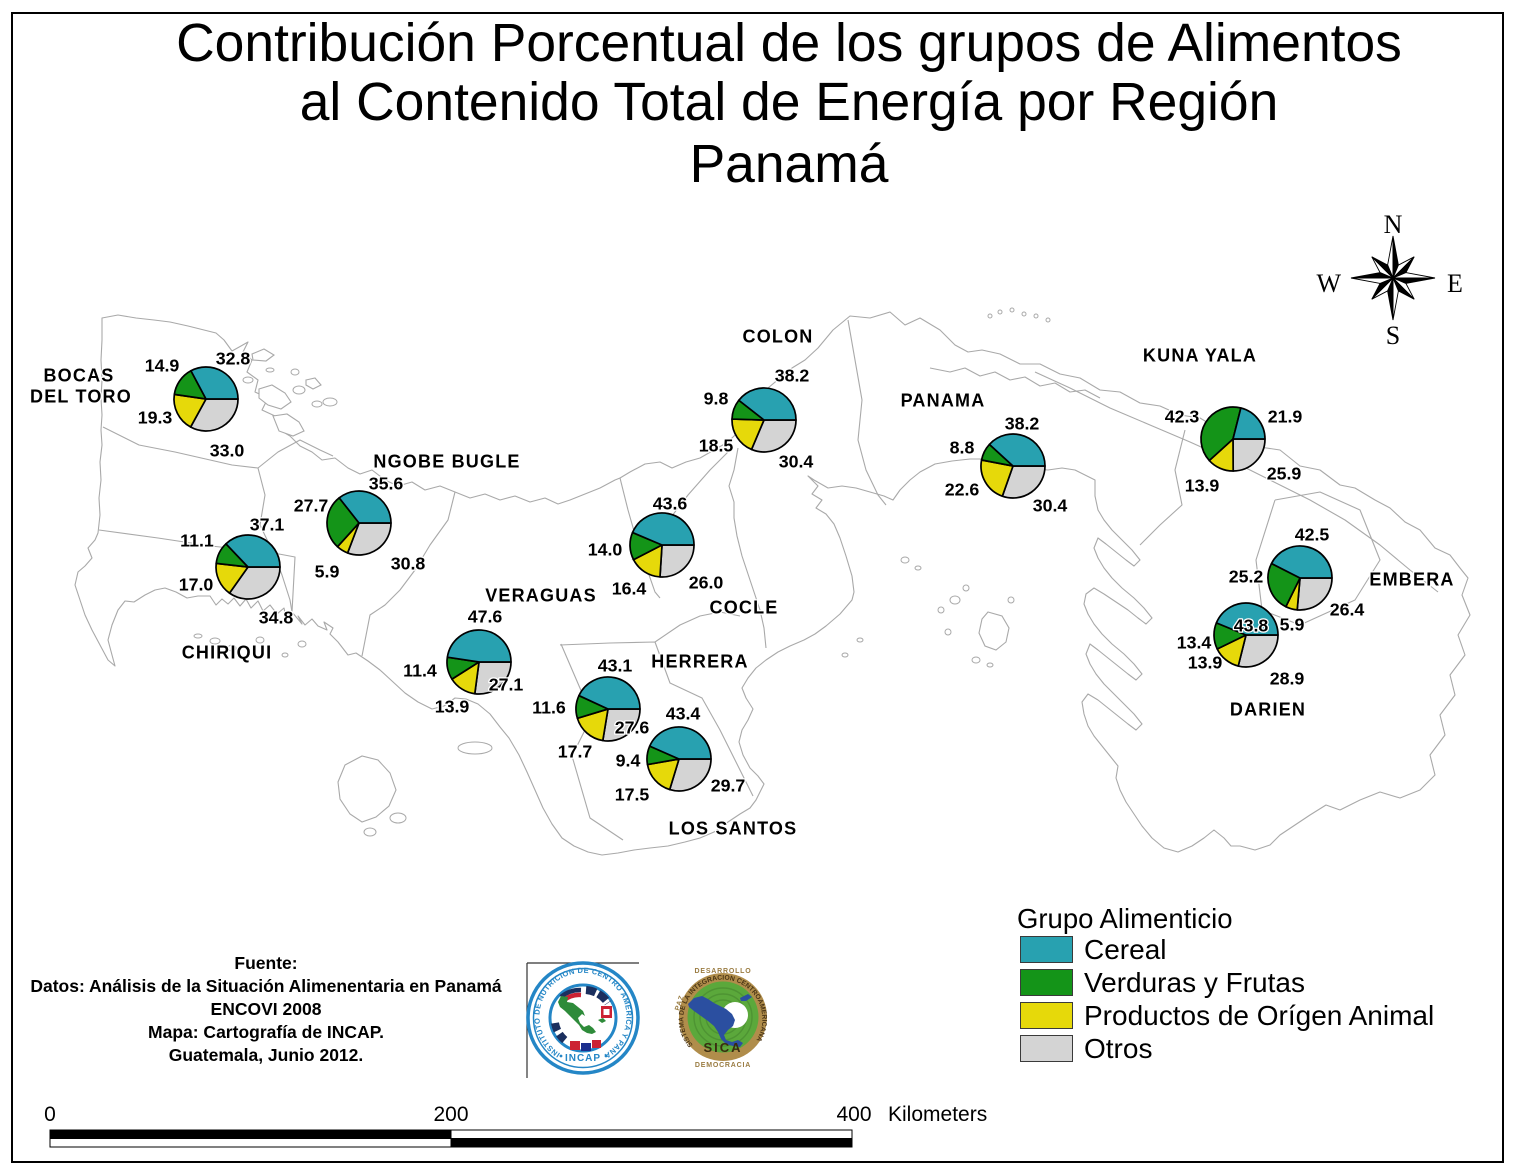 This screenshot has width=1515, height=1176. What do you see at coordinates (744, 608) in the screenshot?
I see `svg-text: COCLE` at bounding box center [744, 608].